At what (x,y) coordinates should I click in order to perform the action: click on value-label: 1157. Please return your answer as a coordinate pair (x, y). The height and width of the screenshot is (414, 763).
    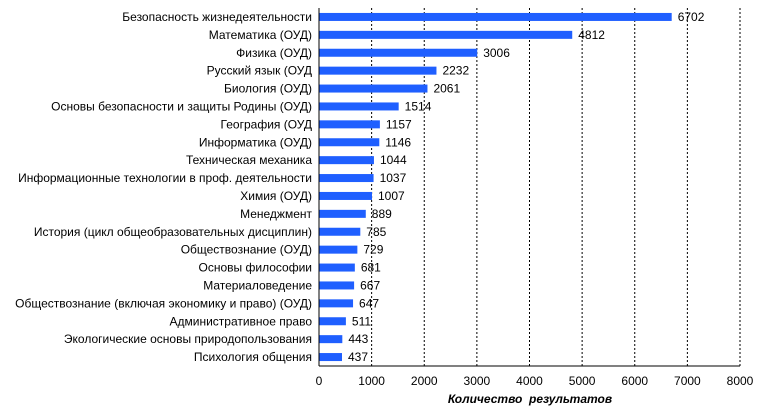
    Looking at the image, I should click on (399, 124).